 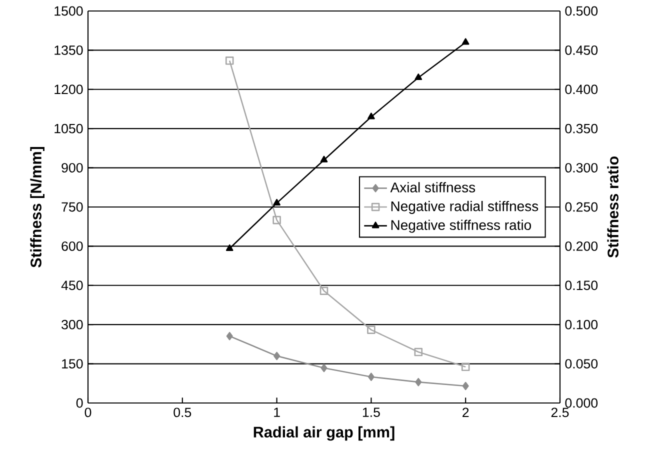 I want to click on y2-axis-title: Stiffness ratio, so click(x=612, y=207).